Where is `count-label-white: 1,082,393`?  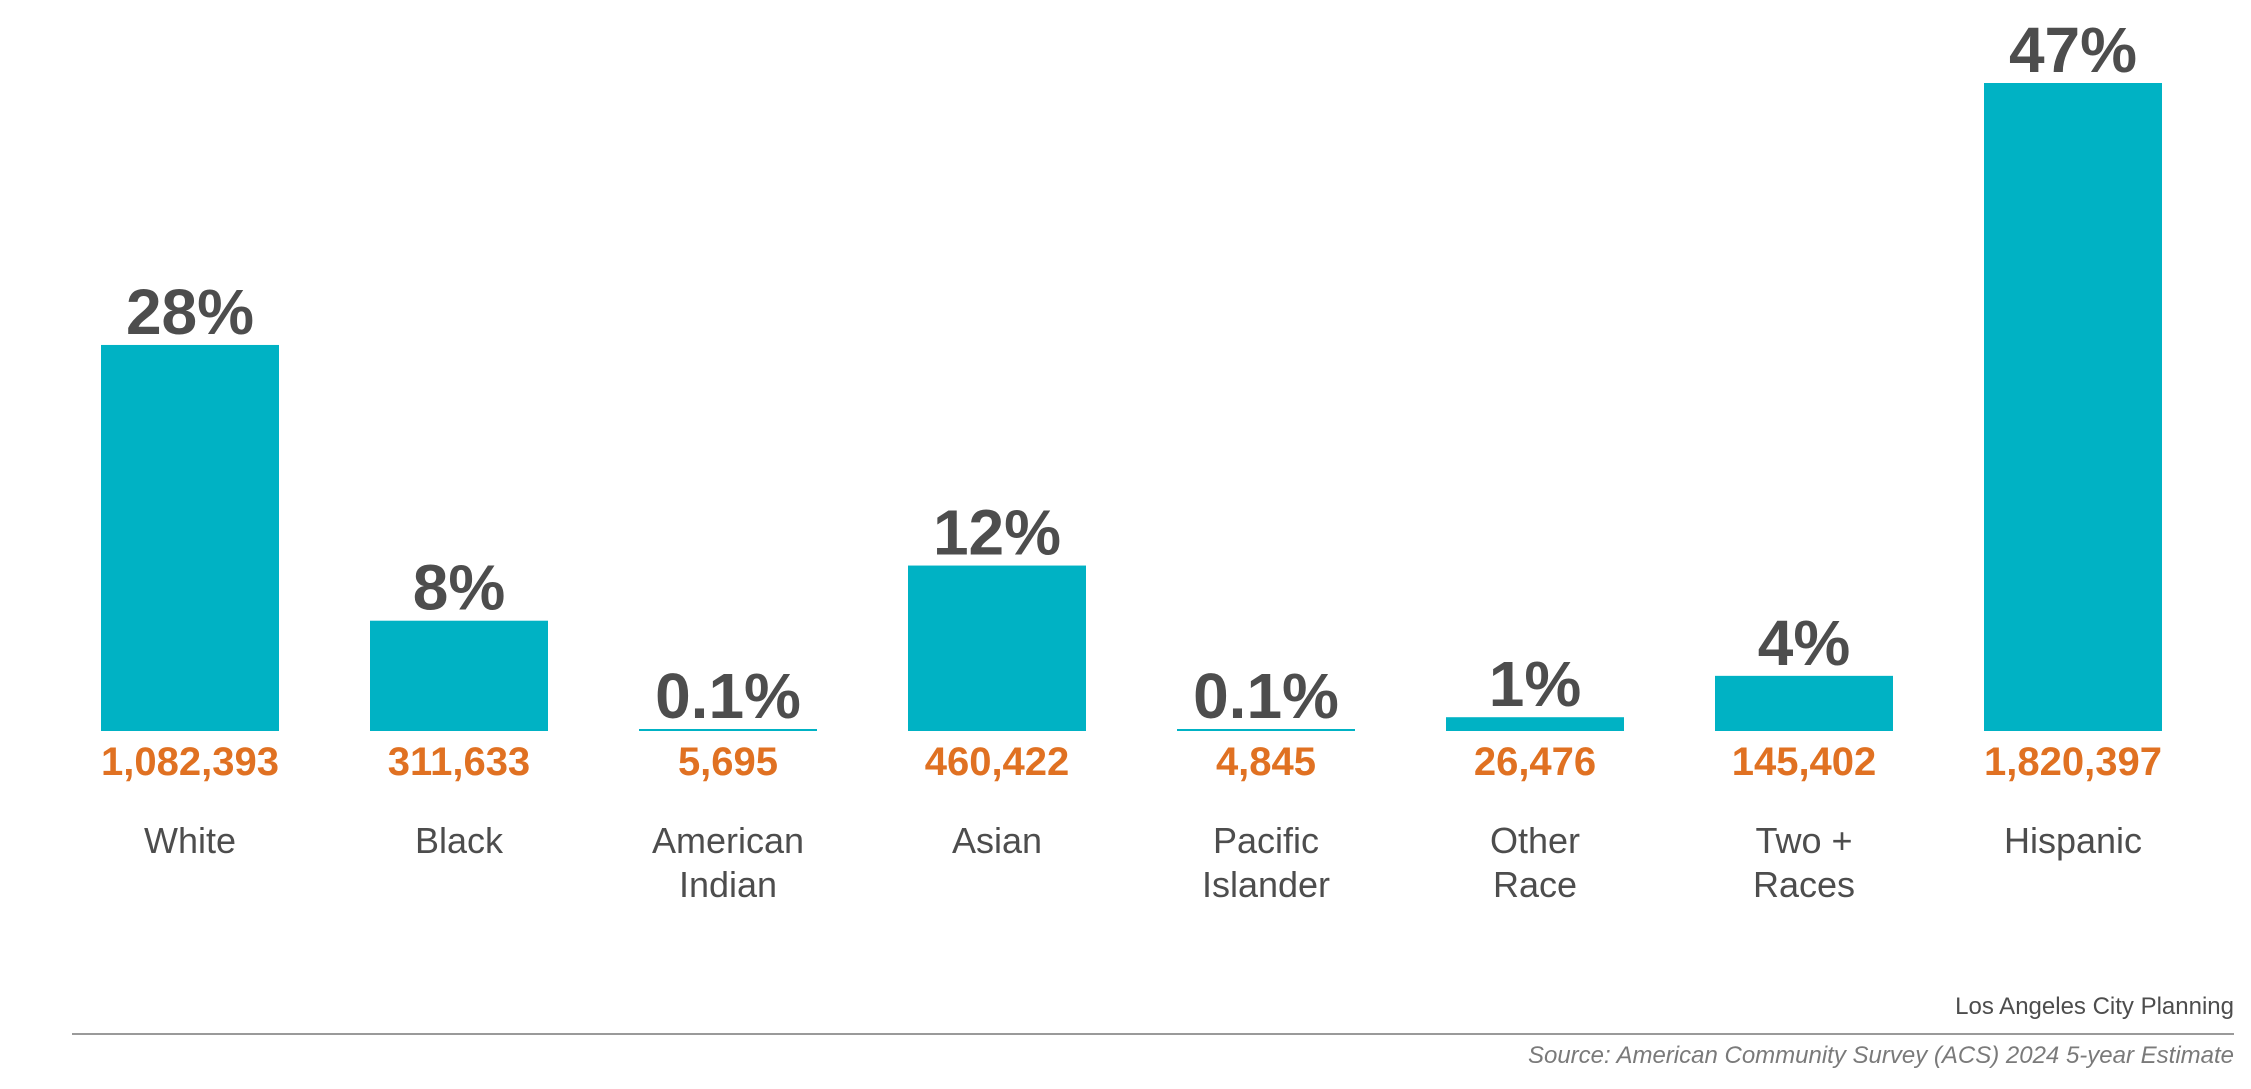
count-label-white: 1,082,393 is located at coordinates (190, 762).